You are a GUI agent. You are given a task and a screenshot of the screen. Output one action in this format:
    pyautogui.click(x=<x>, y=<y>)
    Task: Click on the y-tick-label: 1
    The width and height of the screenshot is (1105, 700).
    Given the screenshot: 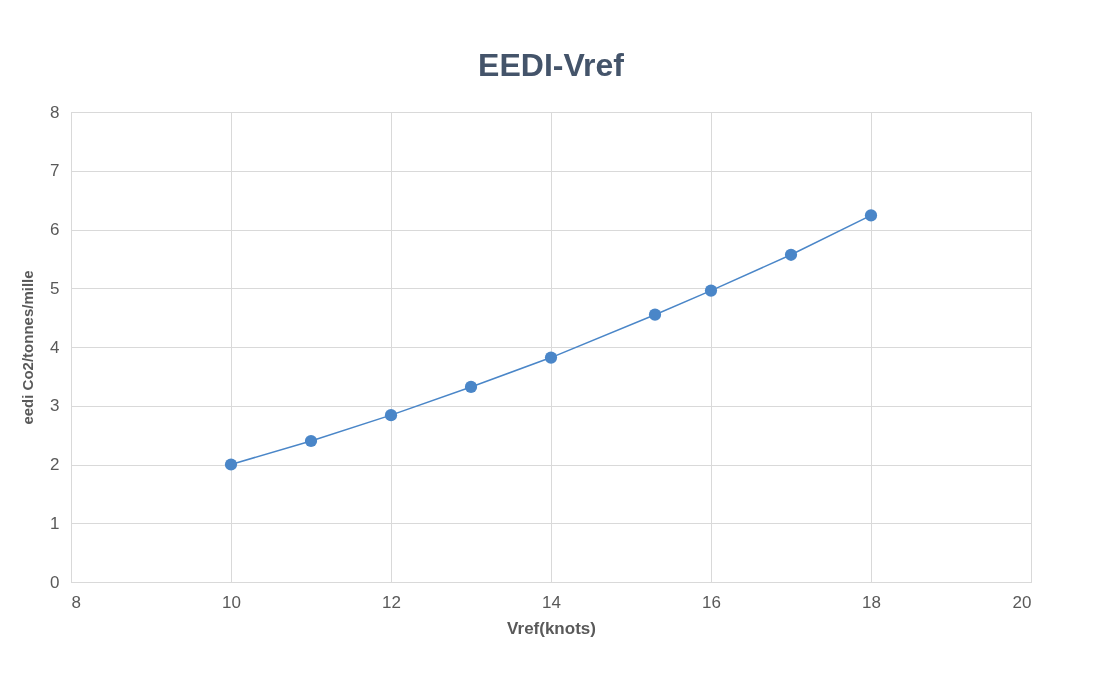 What is the action you would take?
    pyautogui.click(x=55, y=523)
    